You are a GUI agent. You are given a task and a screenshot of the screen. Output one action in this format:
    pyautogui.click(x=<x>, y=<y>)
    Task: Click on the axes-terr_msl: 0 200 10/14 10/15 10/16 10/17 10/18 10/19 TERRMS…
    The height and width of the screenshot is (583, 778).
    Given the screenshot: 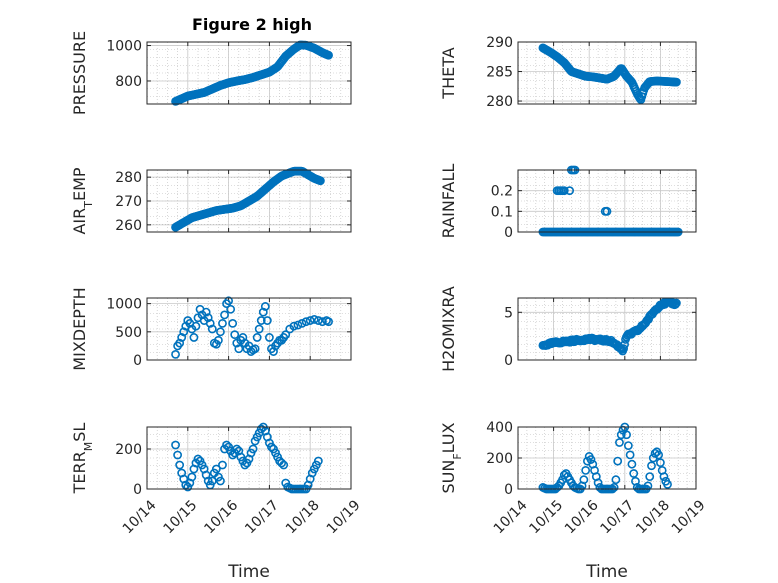 What is the action you would take?
    pyautogui.click(x=217, y=502)
    